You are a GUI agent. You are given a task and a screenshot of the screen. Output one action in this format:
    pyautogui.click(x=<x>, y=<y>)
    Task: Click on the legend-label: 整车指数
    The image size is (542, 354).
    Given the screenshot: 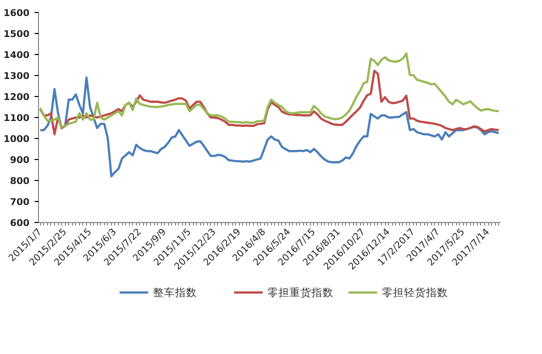 What is the action you would take?
    pyautogui.click(x=174, y=292)
    